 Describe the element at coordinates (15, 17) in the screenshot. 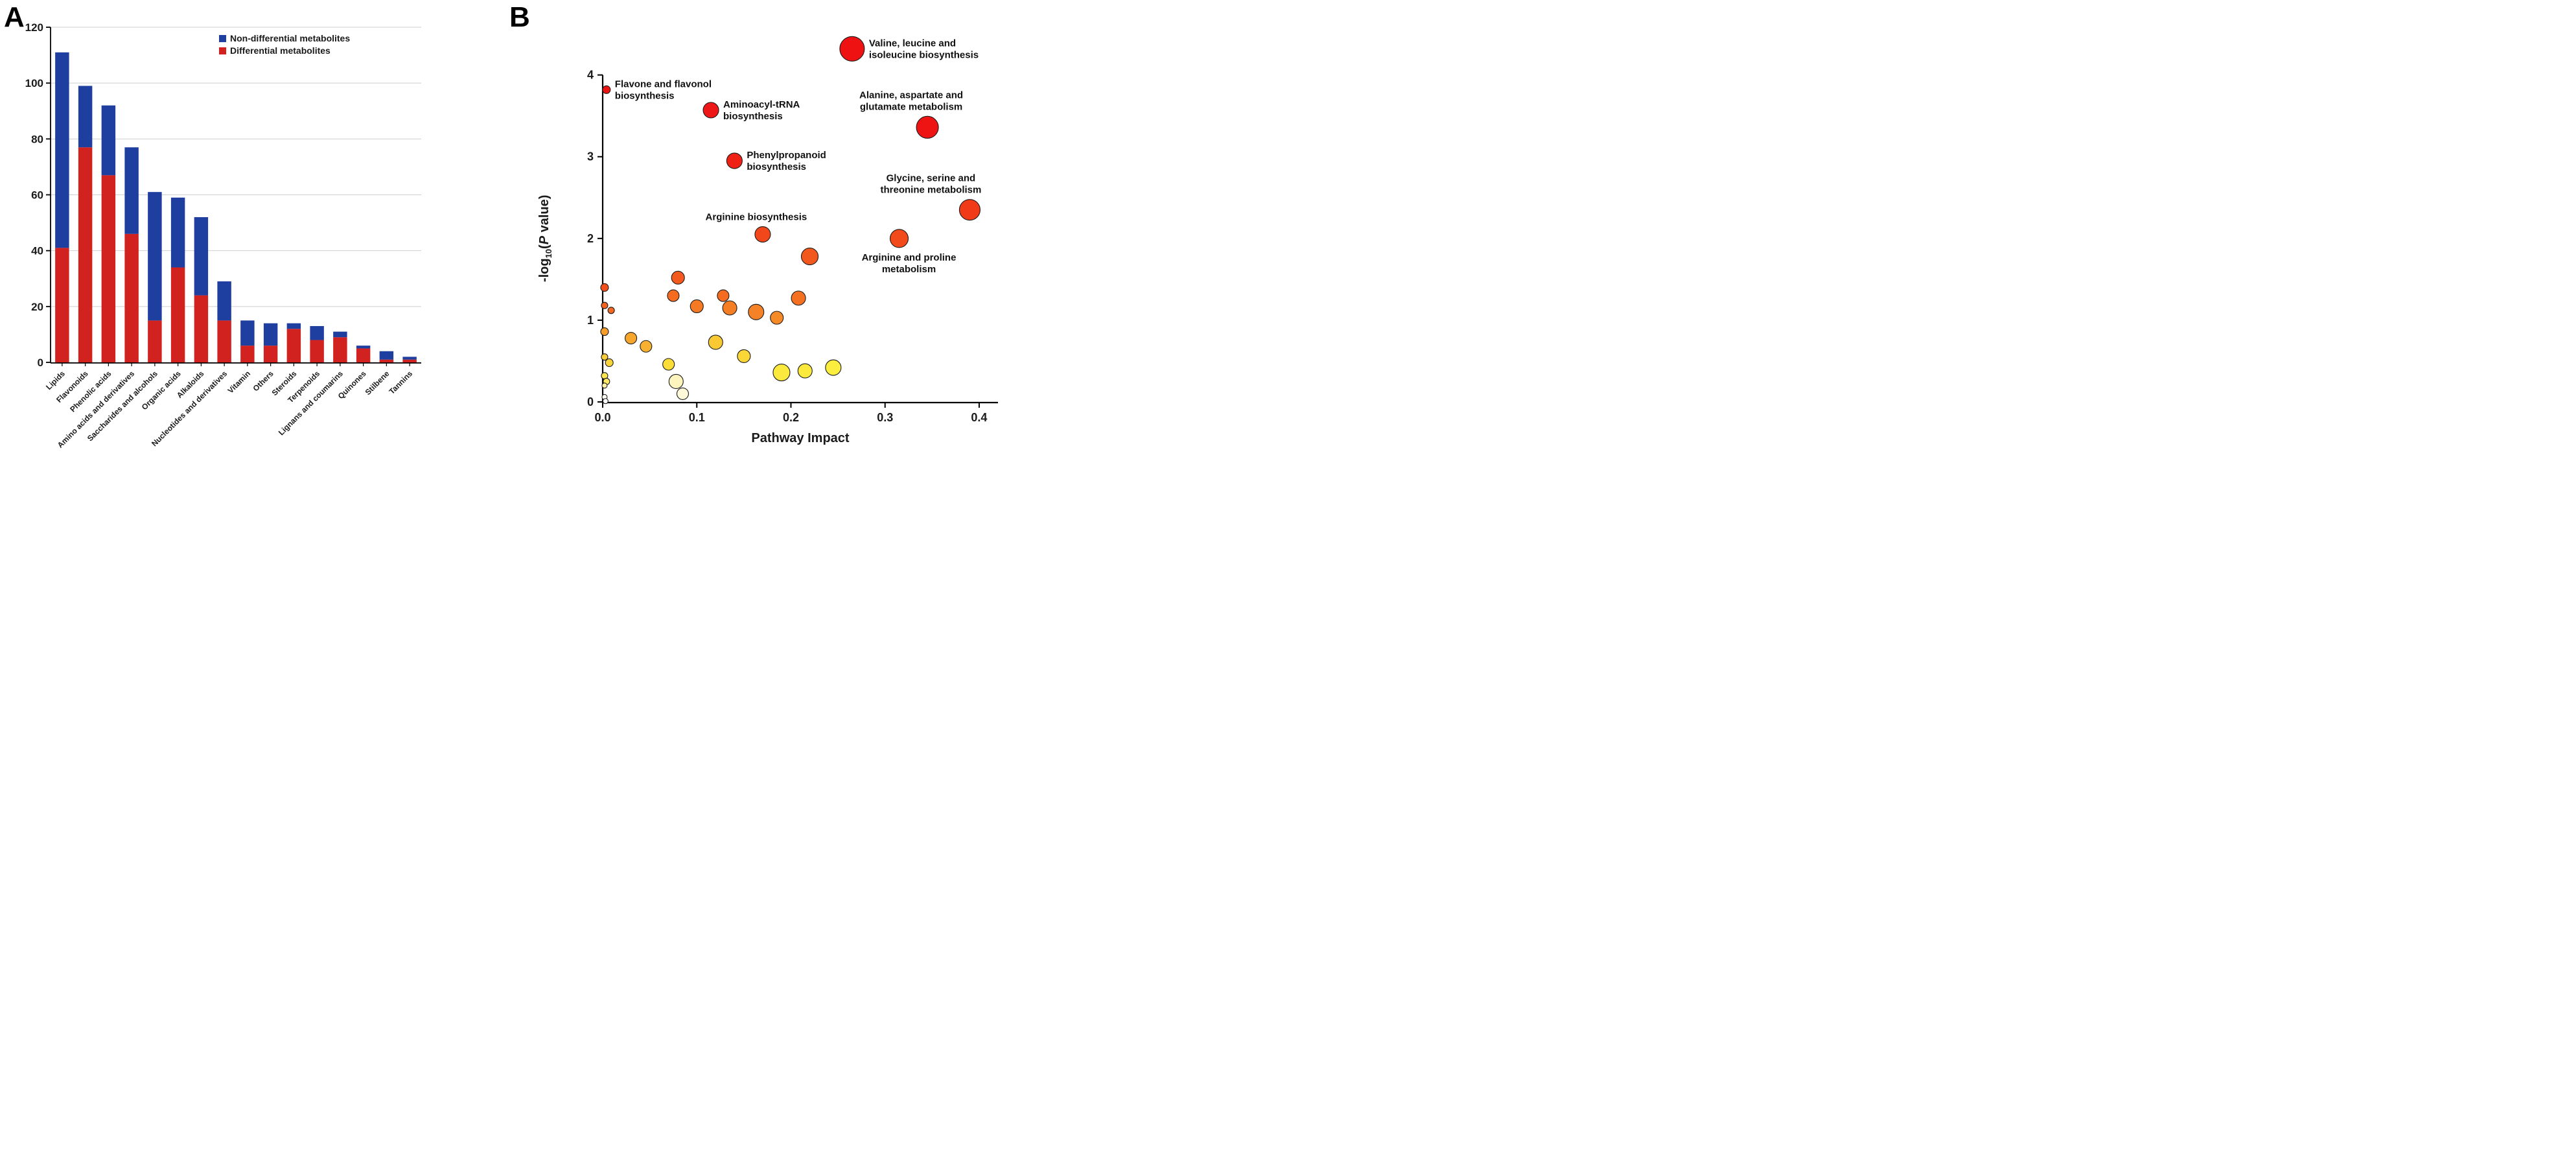

I see `panel-a-label: A` at that location.